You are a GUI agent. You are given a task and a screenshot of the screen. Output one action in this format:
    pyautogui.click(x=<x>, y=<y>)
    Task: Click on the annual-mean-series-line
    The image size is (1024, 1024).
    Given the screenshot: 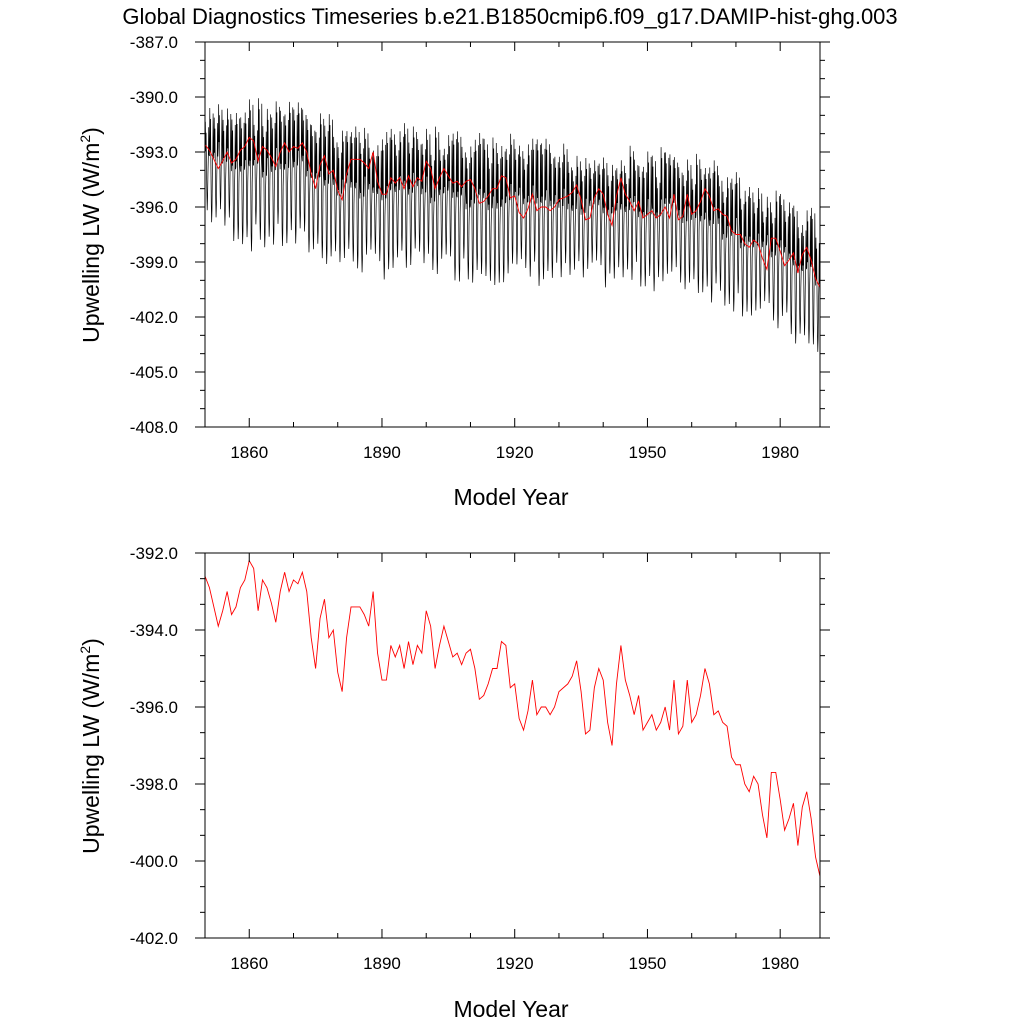 What is the action you would take?
    pyautogui.click(x=512, y=212)
    